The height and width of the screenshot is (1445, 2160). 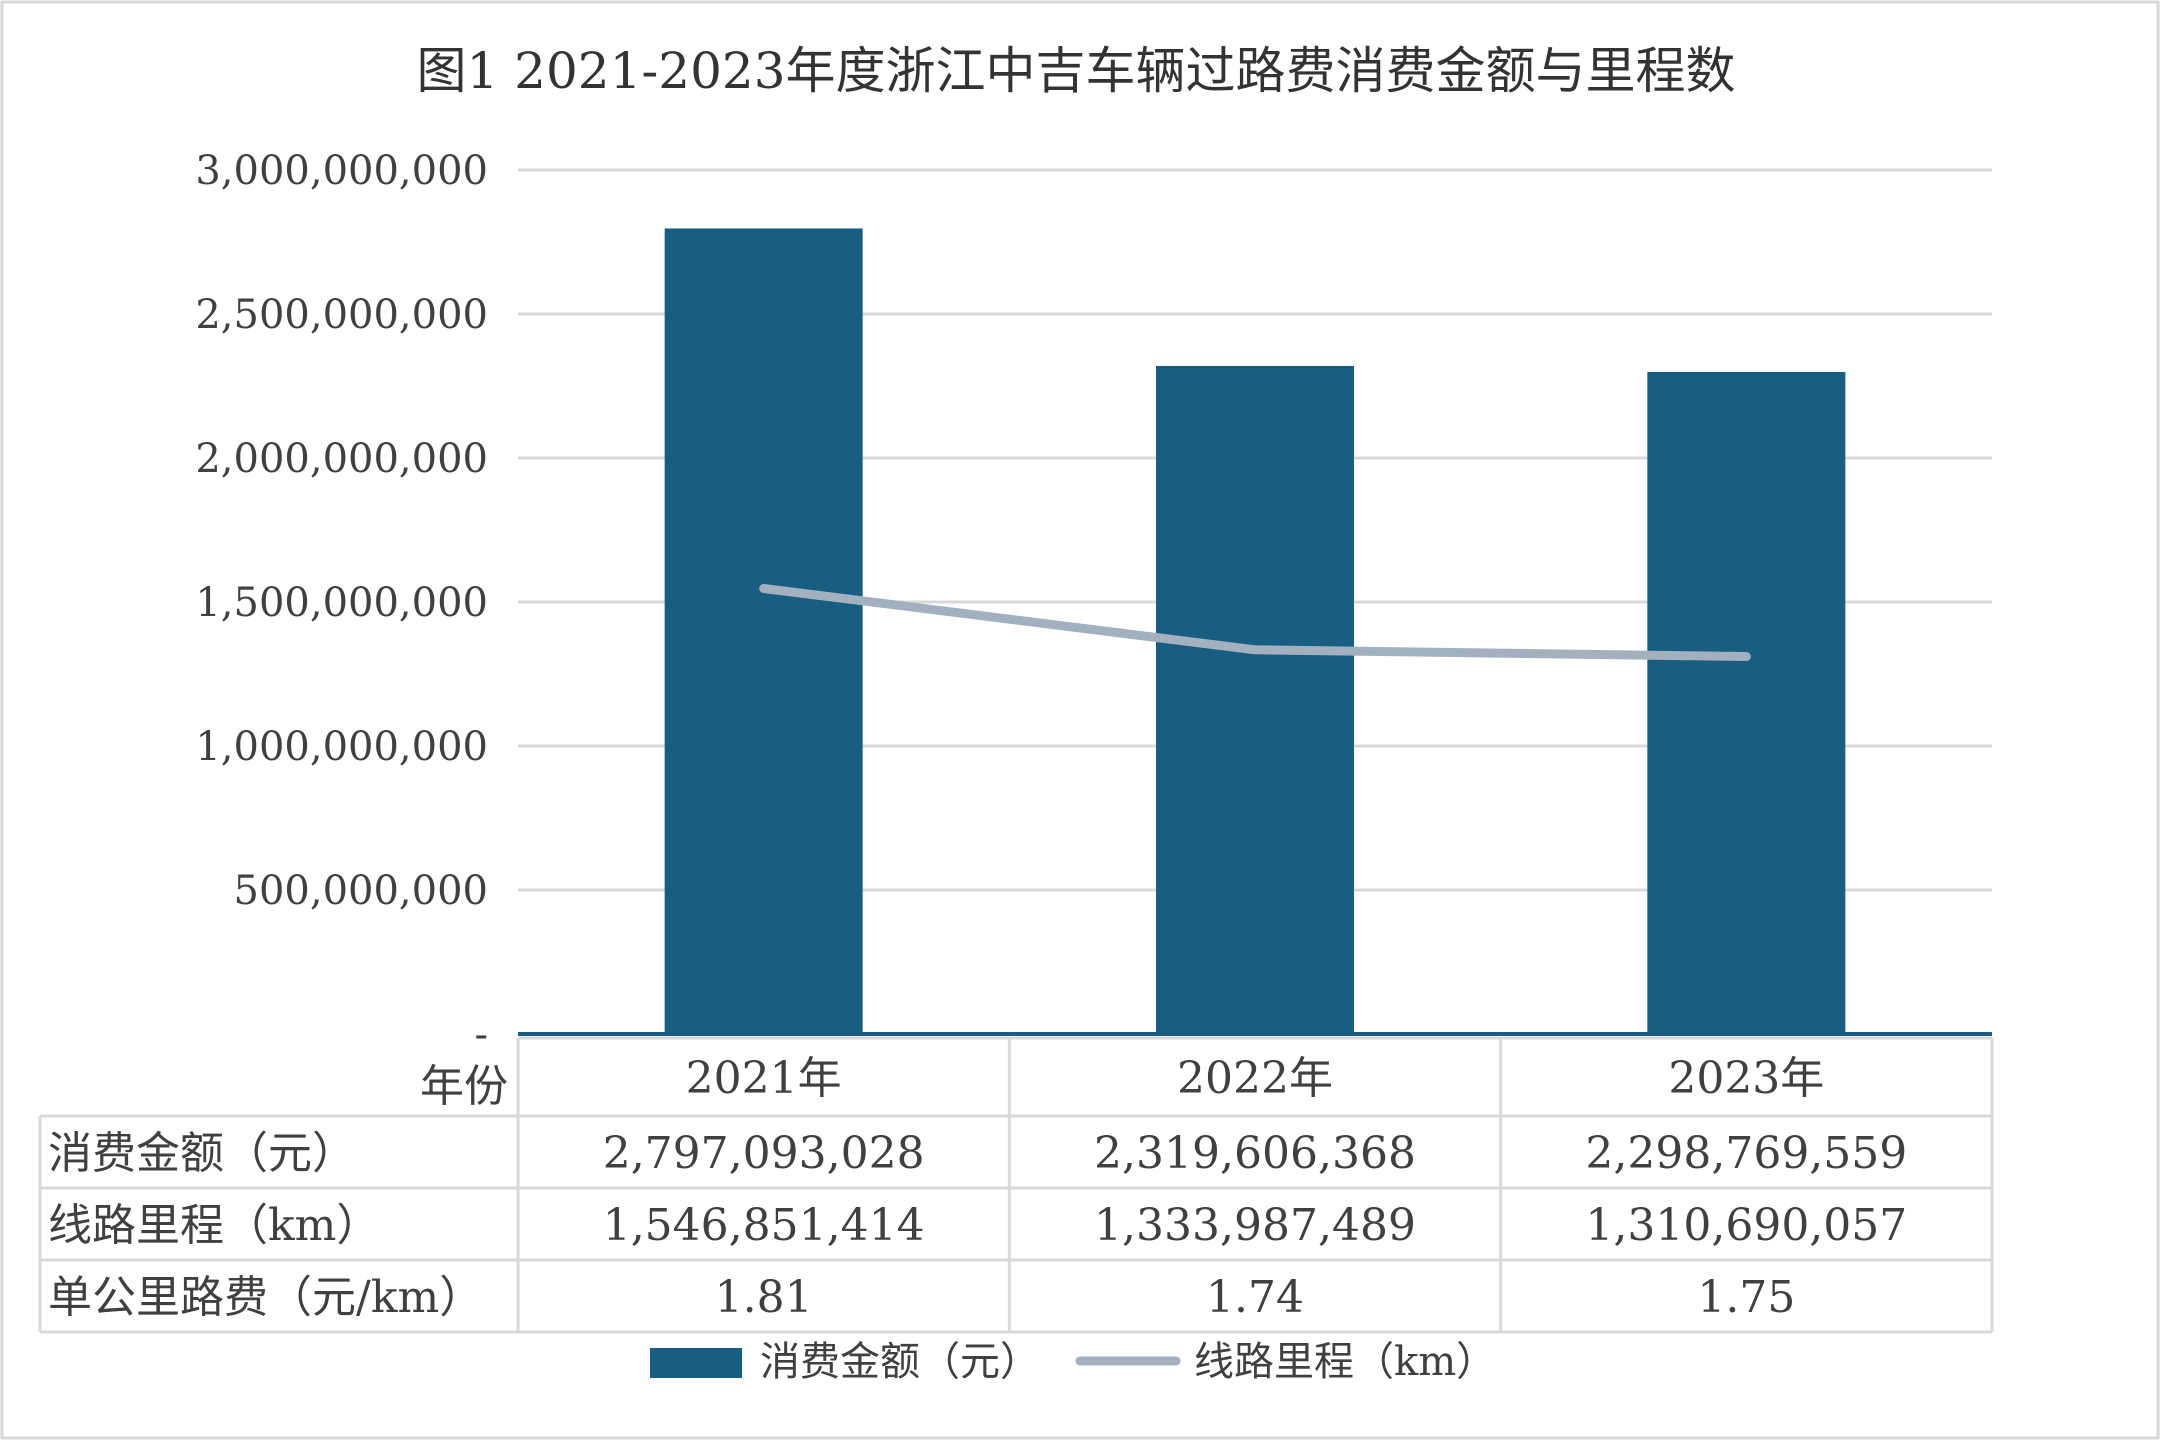 What do you see at coordinates (341, 747) in the screenshot?
I see `y-tick-label: 1,000,000,000` at bounding box center [341, 747].